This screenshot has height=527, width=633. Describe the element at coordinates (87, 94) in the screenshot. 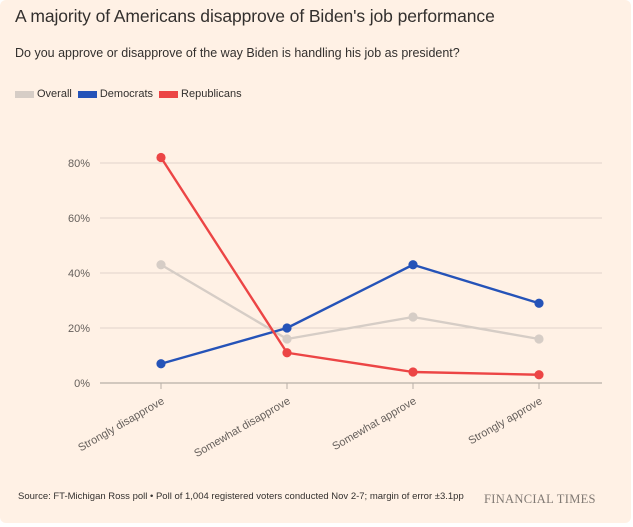

I see `legend-swatch-democrats` at that location.